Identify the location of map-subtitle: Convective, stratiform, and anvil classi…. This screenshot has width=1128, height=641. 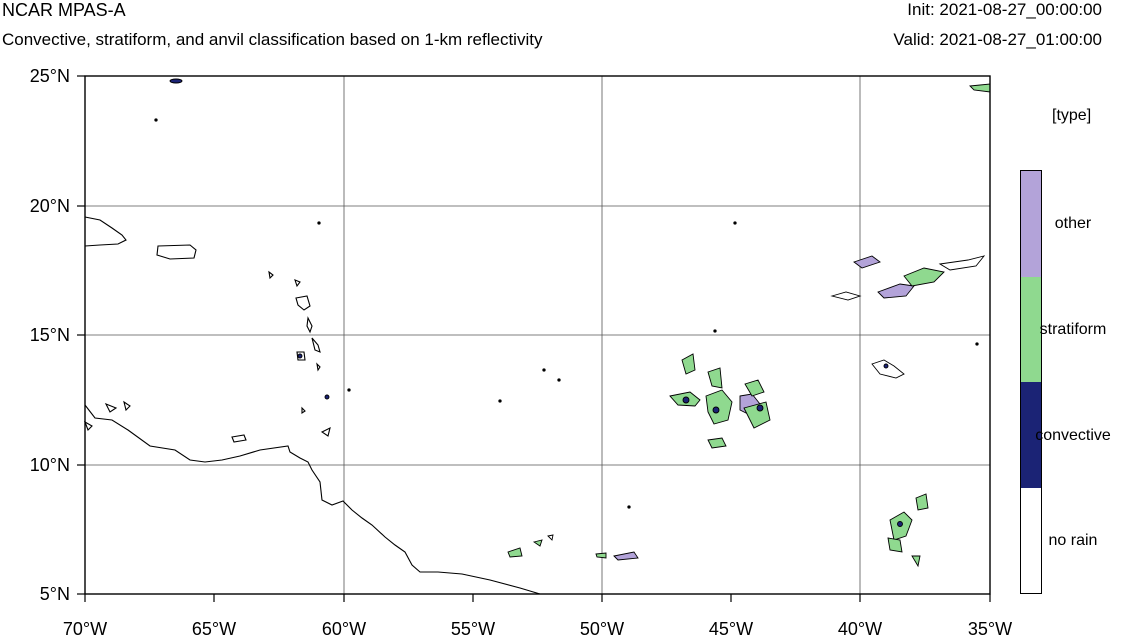
(272, 39).